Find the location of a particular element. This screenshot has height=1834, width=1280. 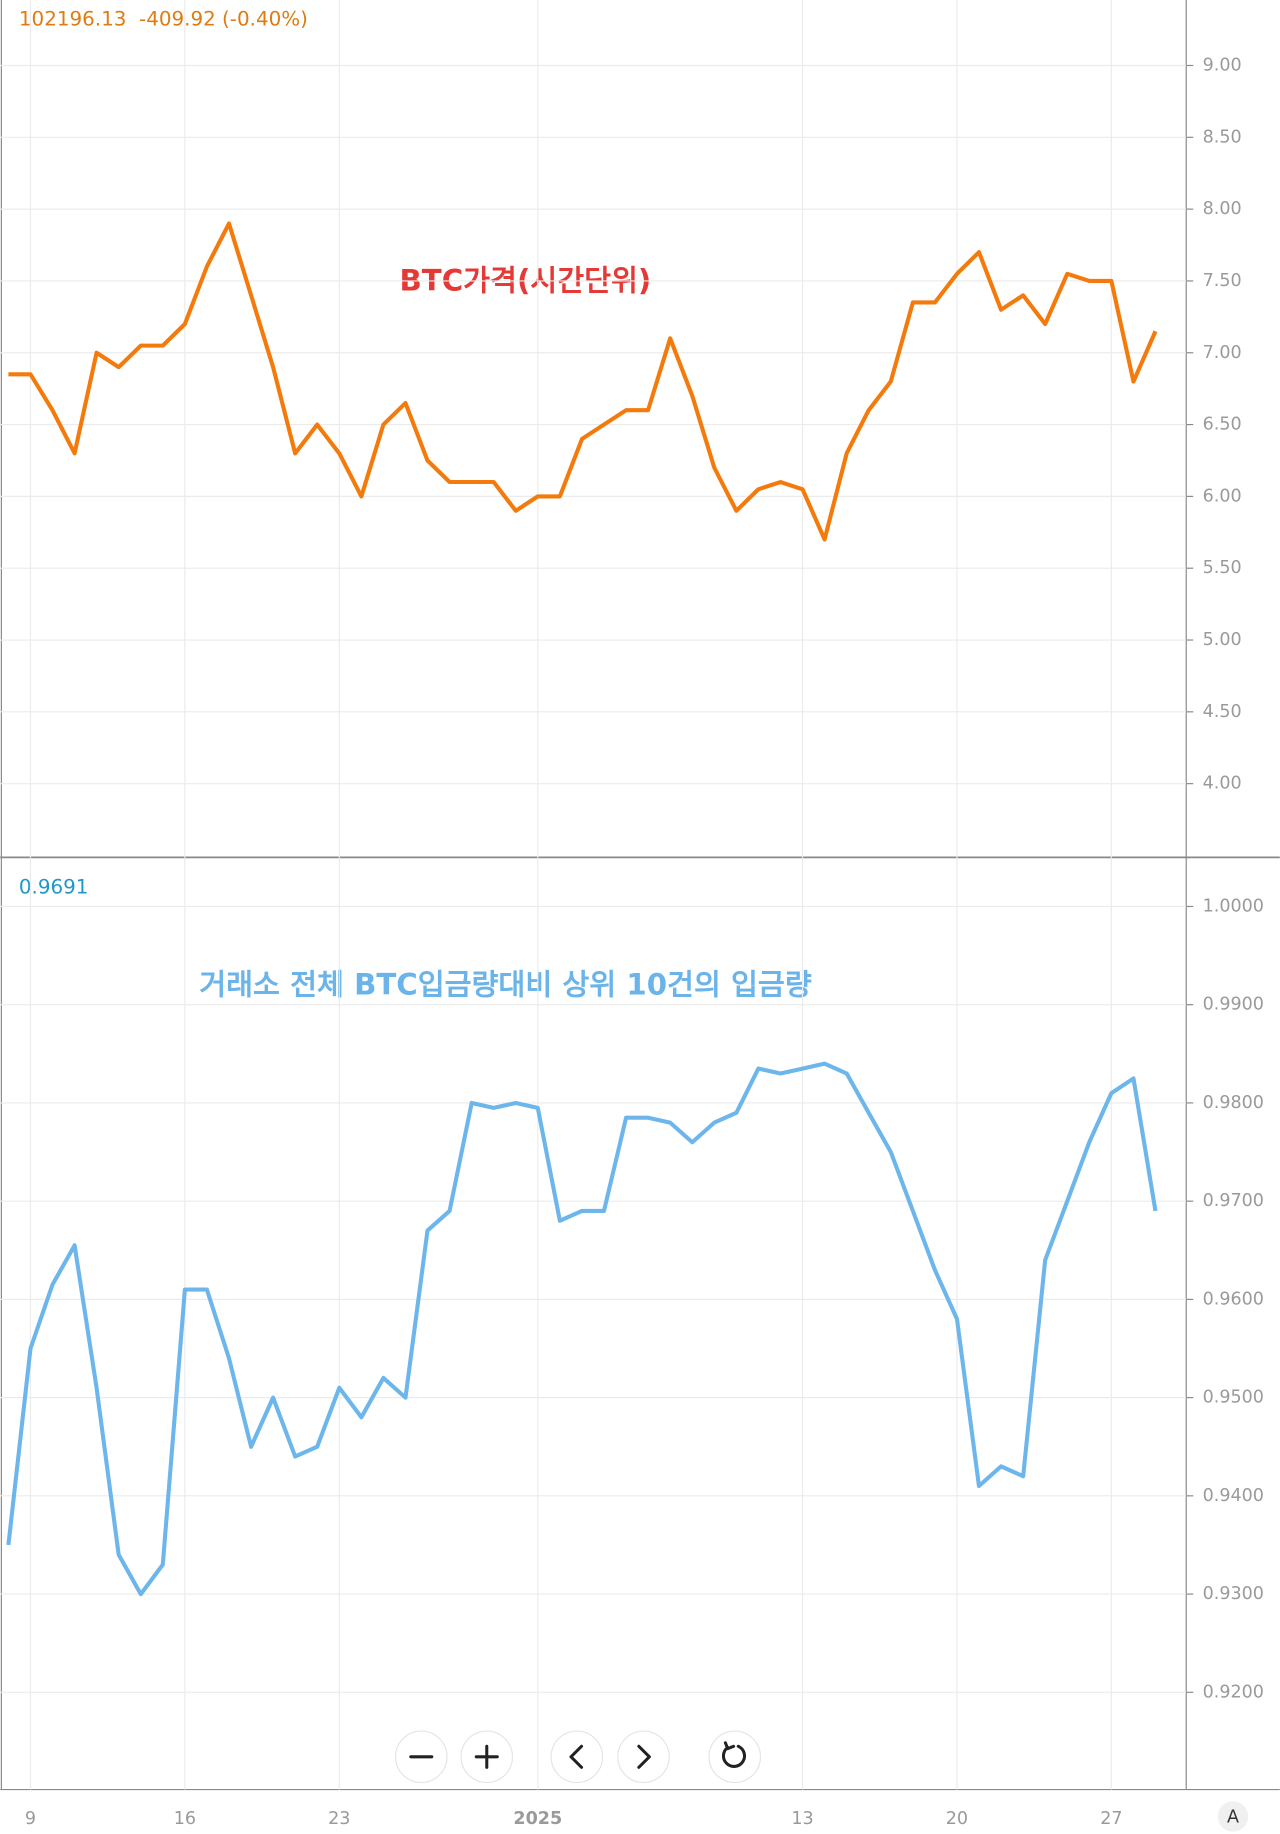

y-tick-label: 0.9300 is located at coordinates (1233, 1594).